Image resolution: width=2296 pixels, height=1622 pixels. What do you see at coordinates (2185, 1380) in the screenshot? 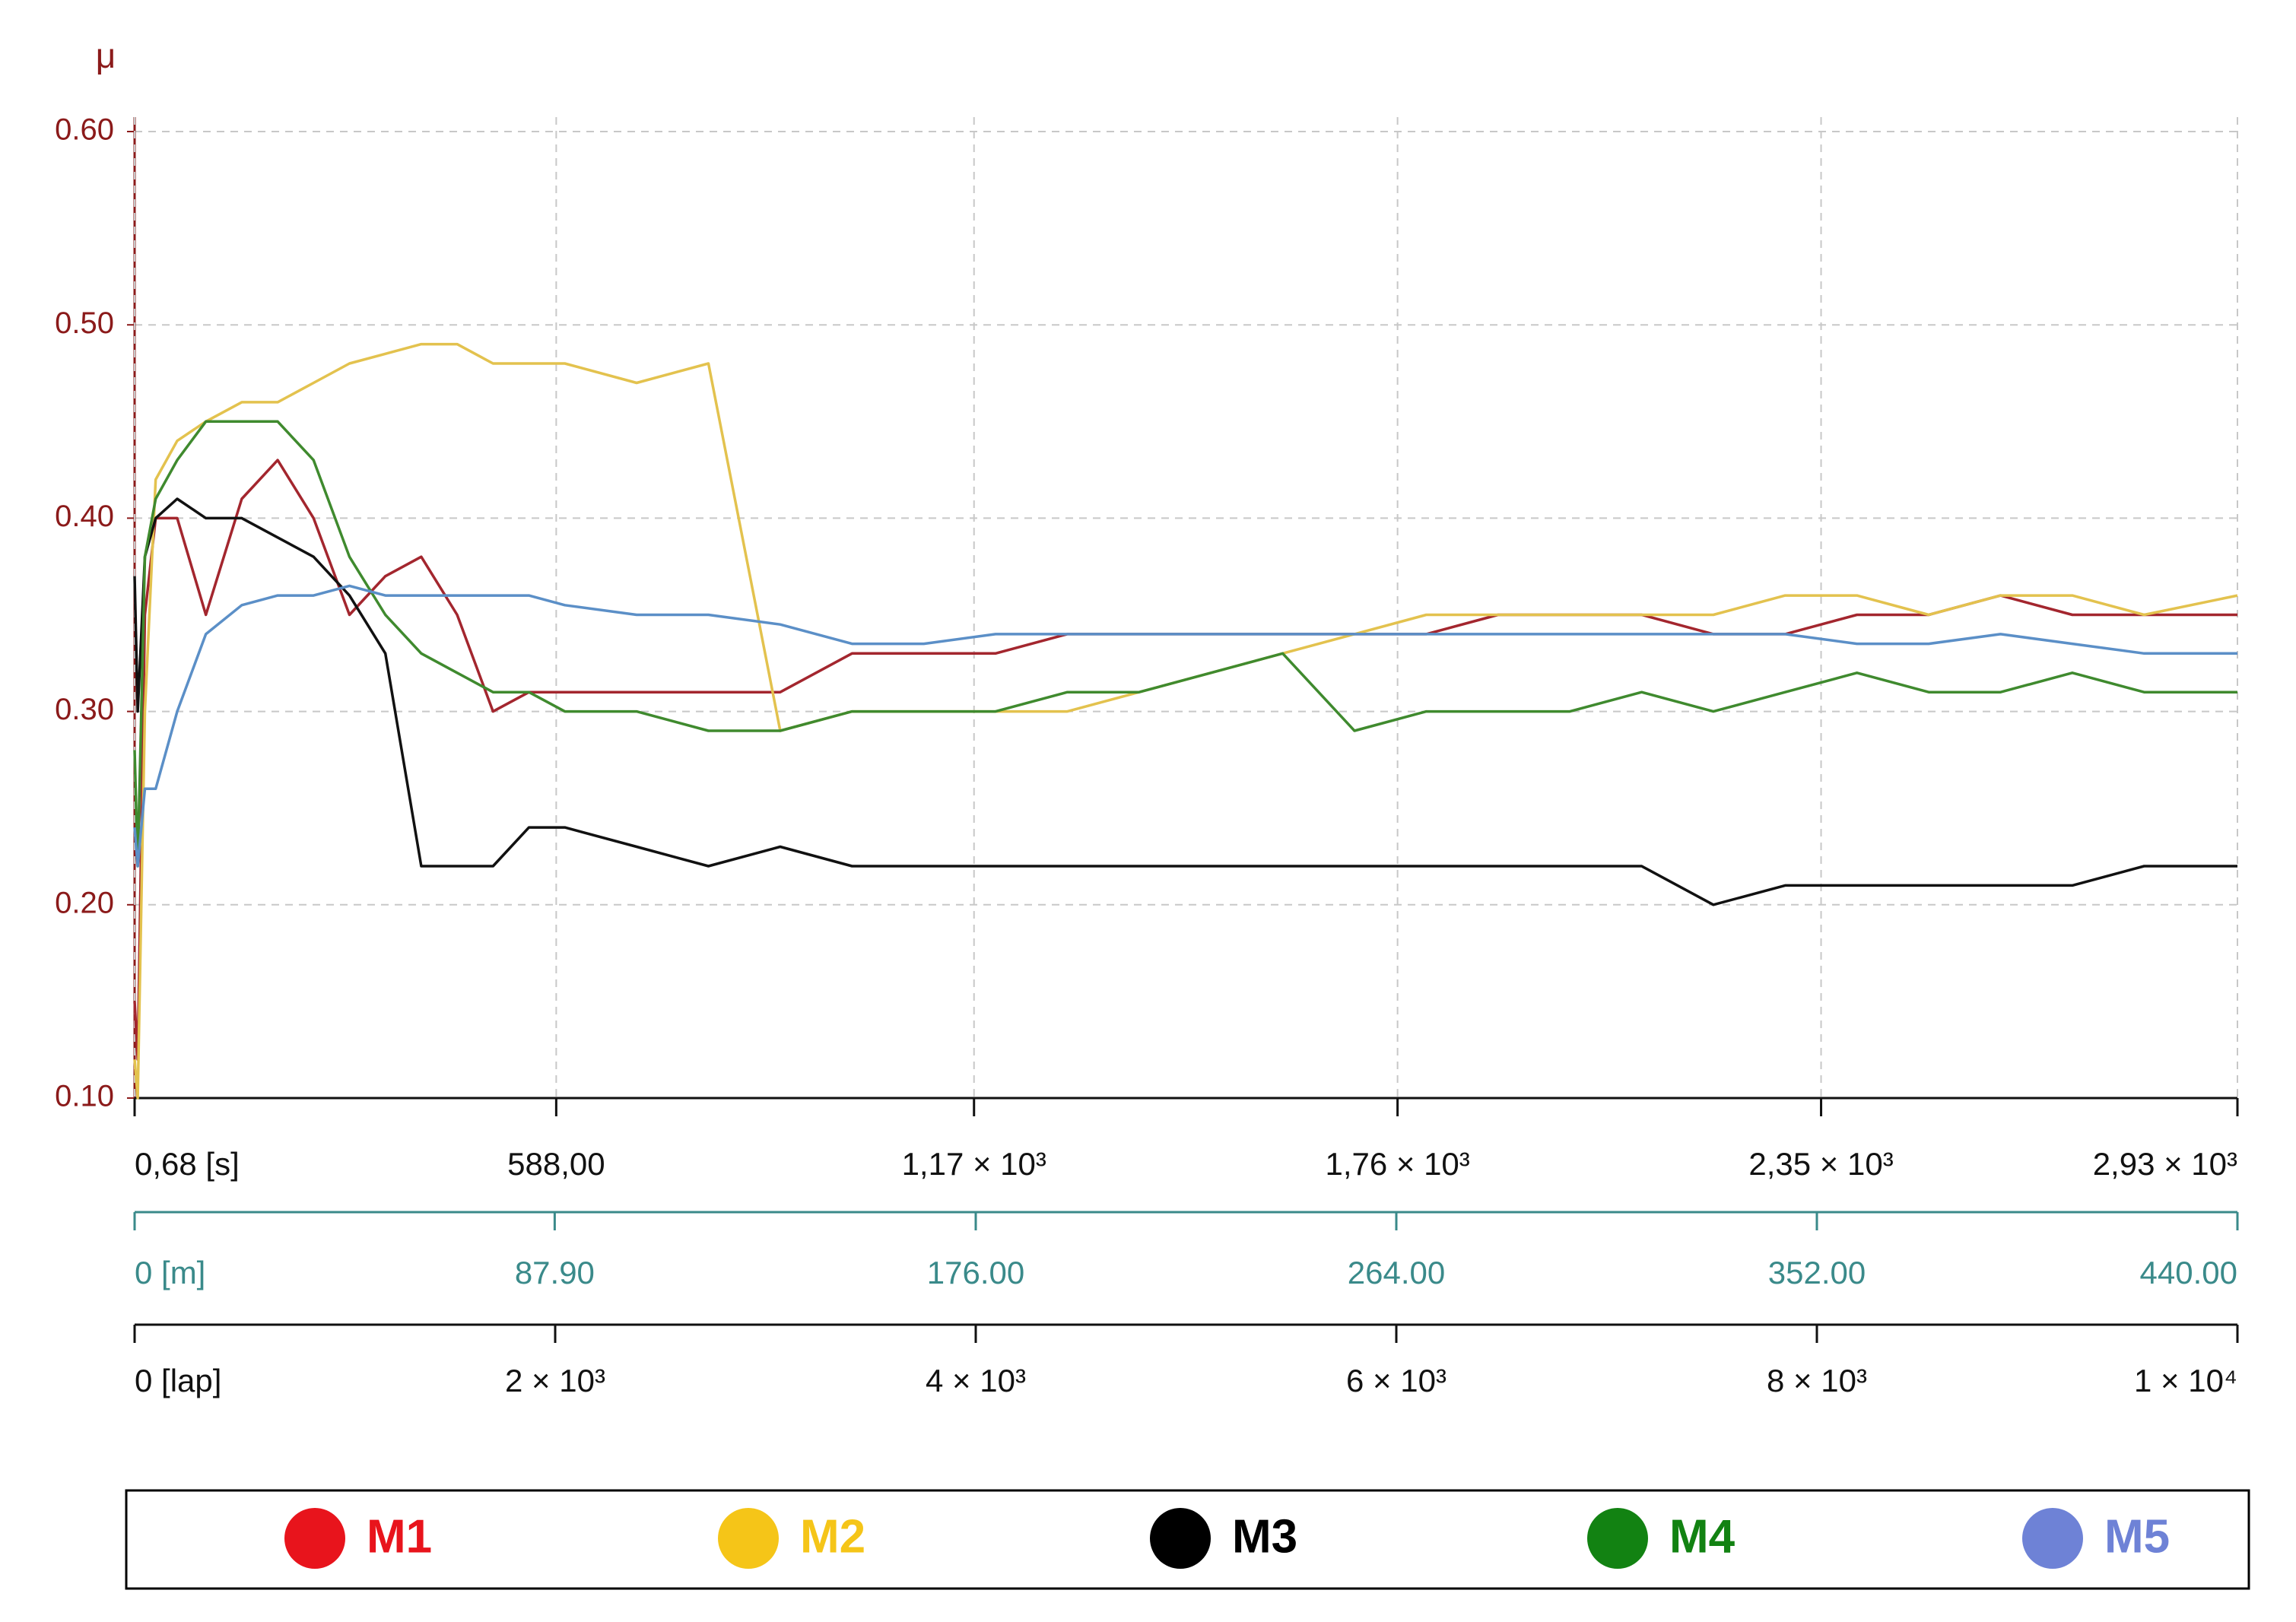
I see `x3-tick-label: 1 × 10⁴` at bounding box center [2185, 1380].